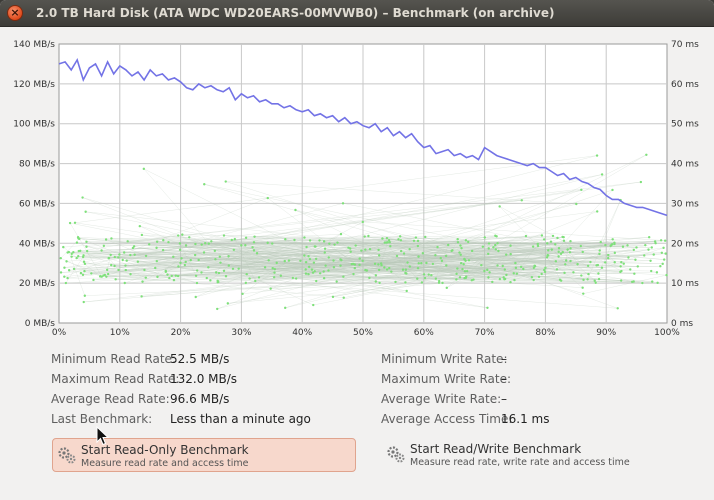 This screenshot has width=714, height=500. I want to click on min-write-rate-value: –, so click(504, 359).